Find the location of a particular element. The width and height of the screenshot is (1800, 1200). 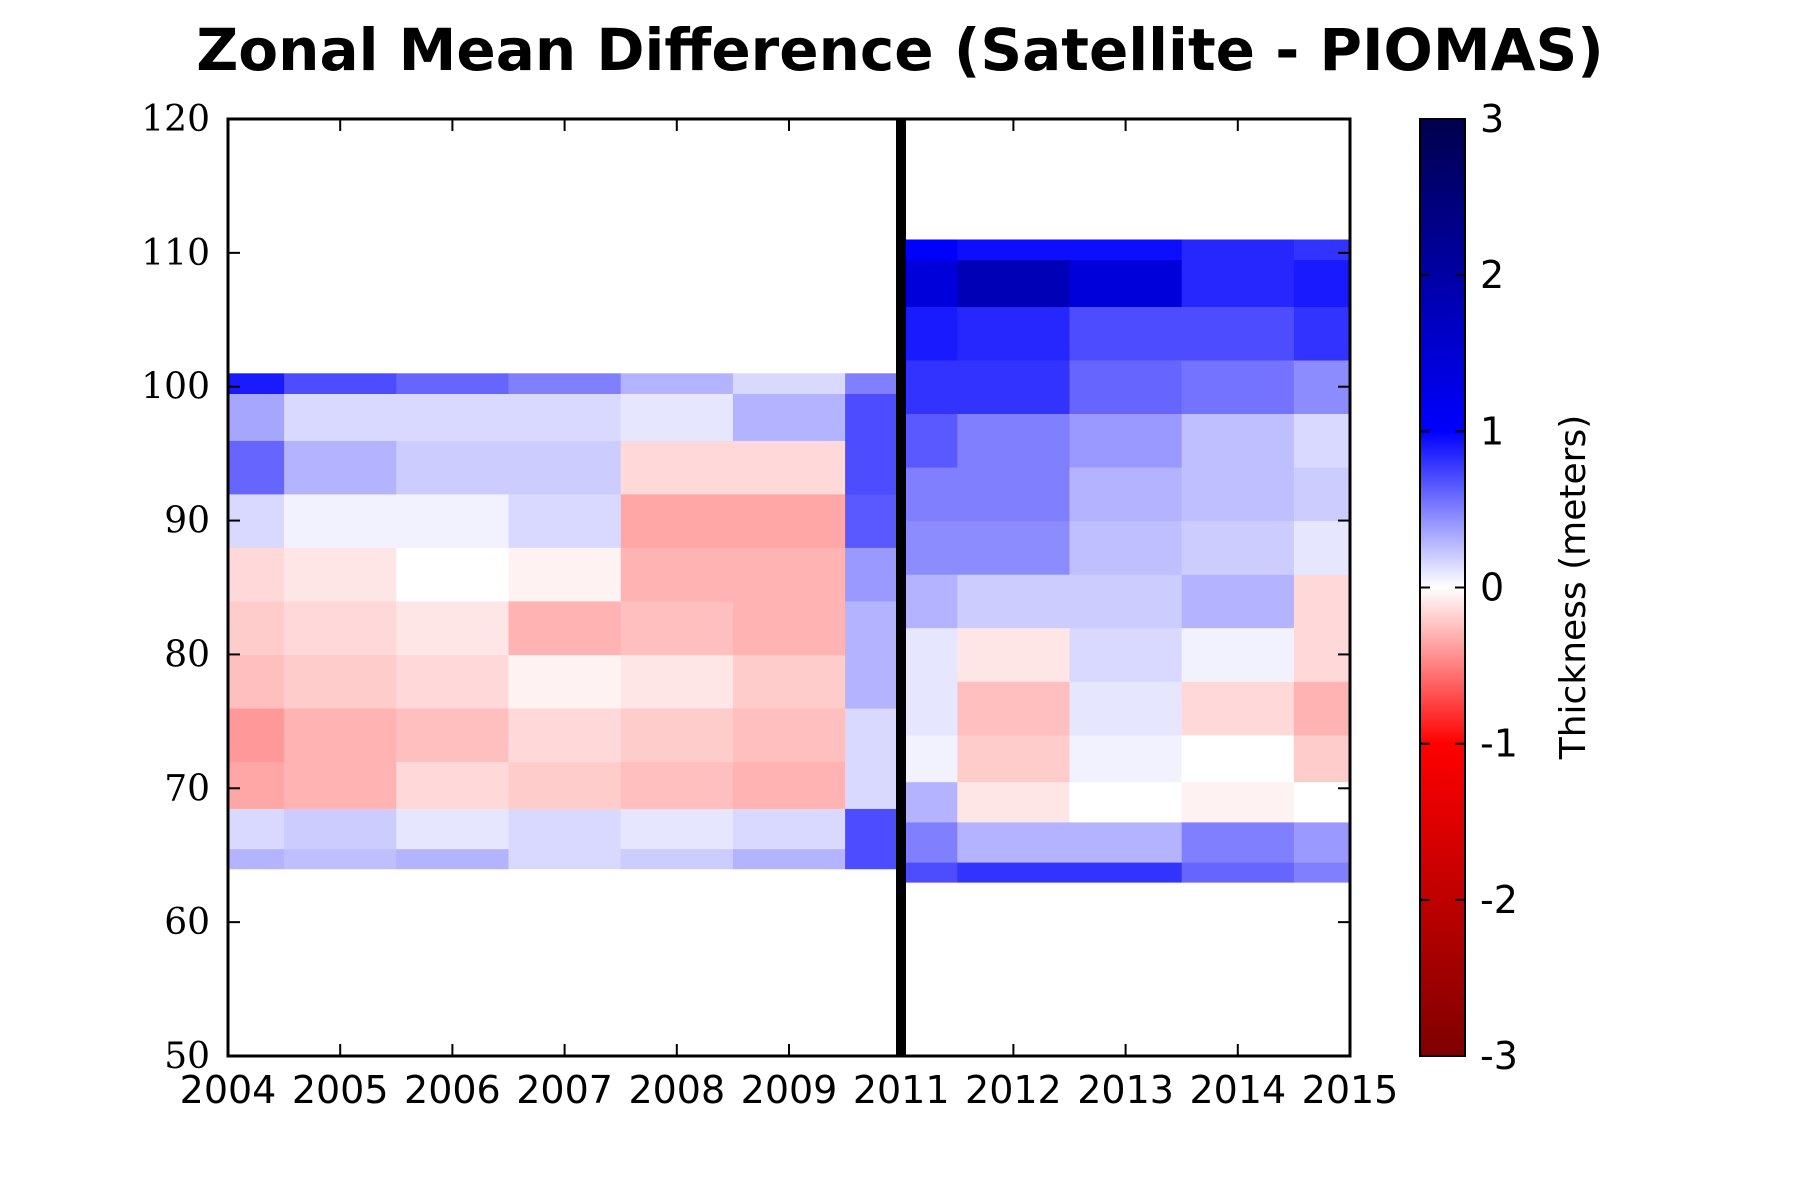

y-tick-label: 50 is located at coordinates (187, 1056).